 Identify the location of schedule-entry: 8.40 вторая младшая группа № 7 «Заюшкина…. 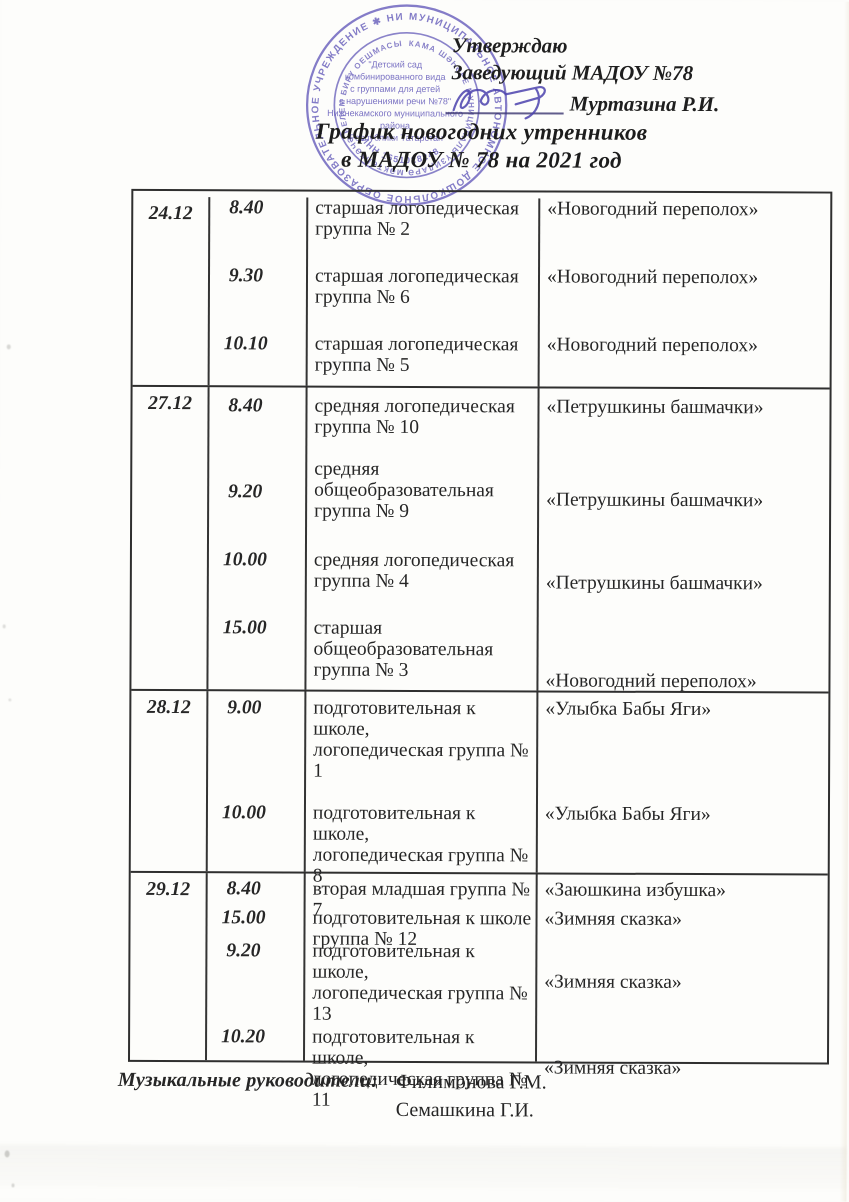
(479, 900).